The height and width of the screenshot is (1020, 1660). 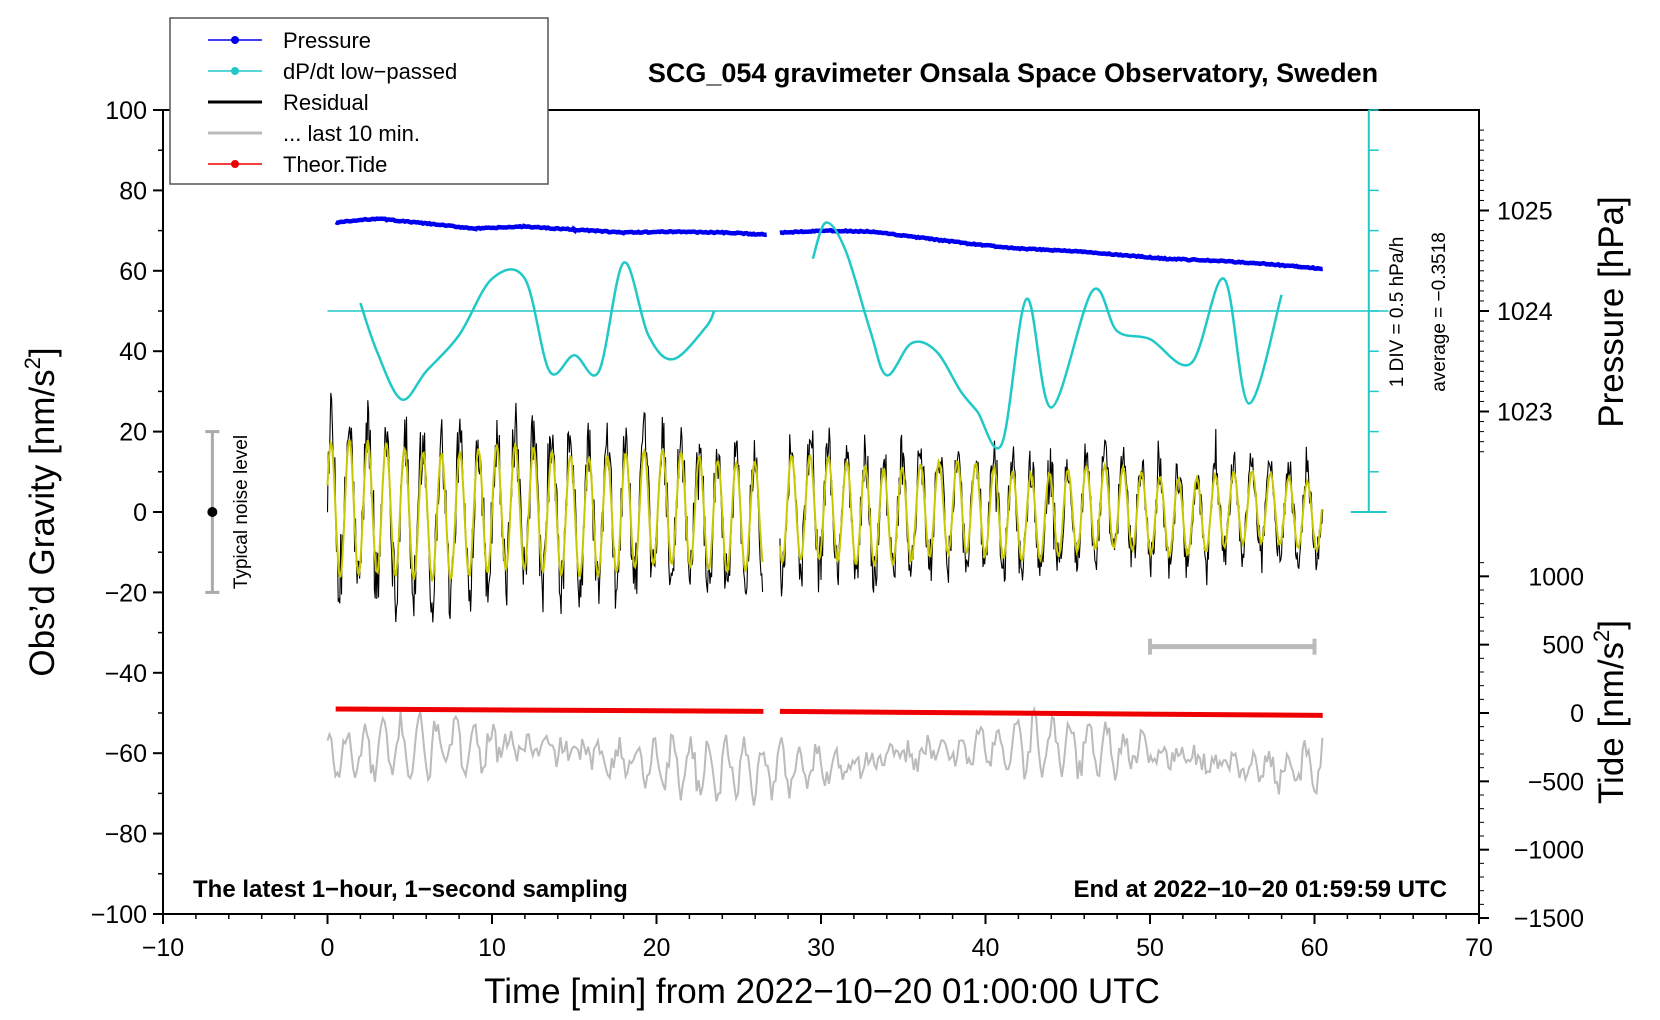 What do you see at coordinates (126, 754) in the screenshot?
I see `y-tick-label: −60` at bounding box center [126, 754].